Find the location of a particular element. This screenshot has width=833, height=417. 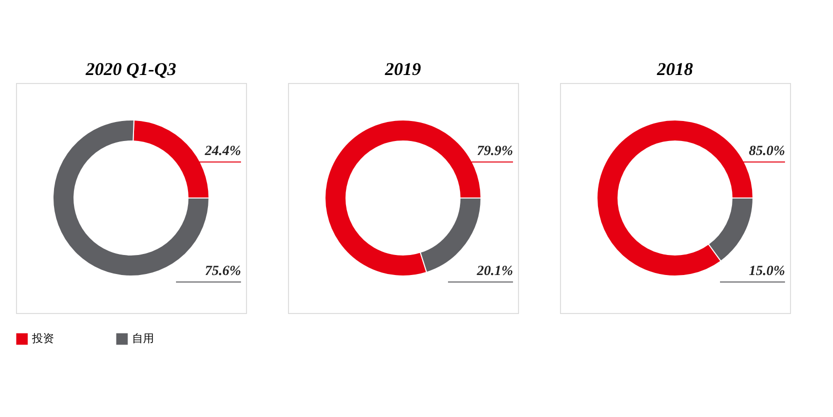

chart-title: 2020 Q1-Q3 is located at coordinates (130, 69).